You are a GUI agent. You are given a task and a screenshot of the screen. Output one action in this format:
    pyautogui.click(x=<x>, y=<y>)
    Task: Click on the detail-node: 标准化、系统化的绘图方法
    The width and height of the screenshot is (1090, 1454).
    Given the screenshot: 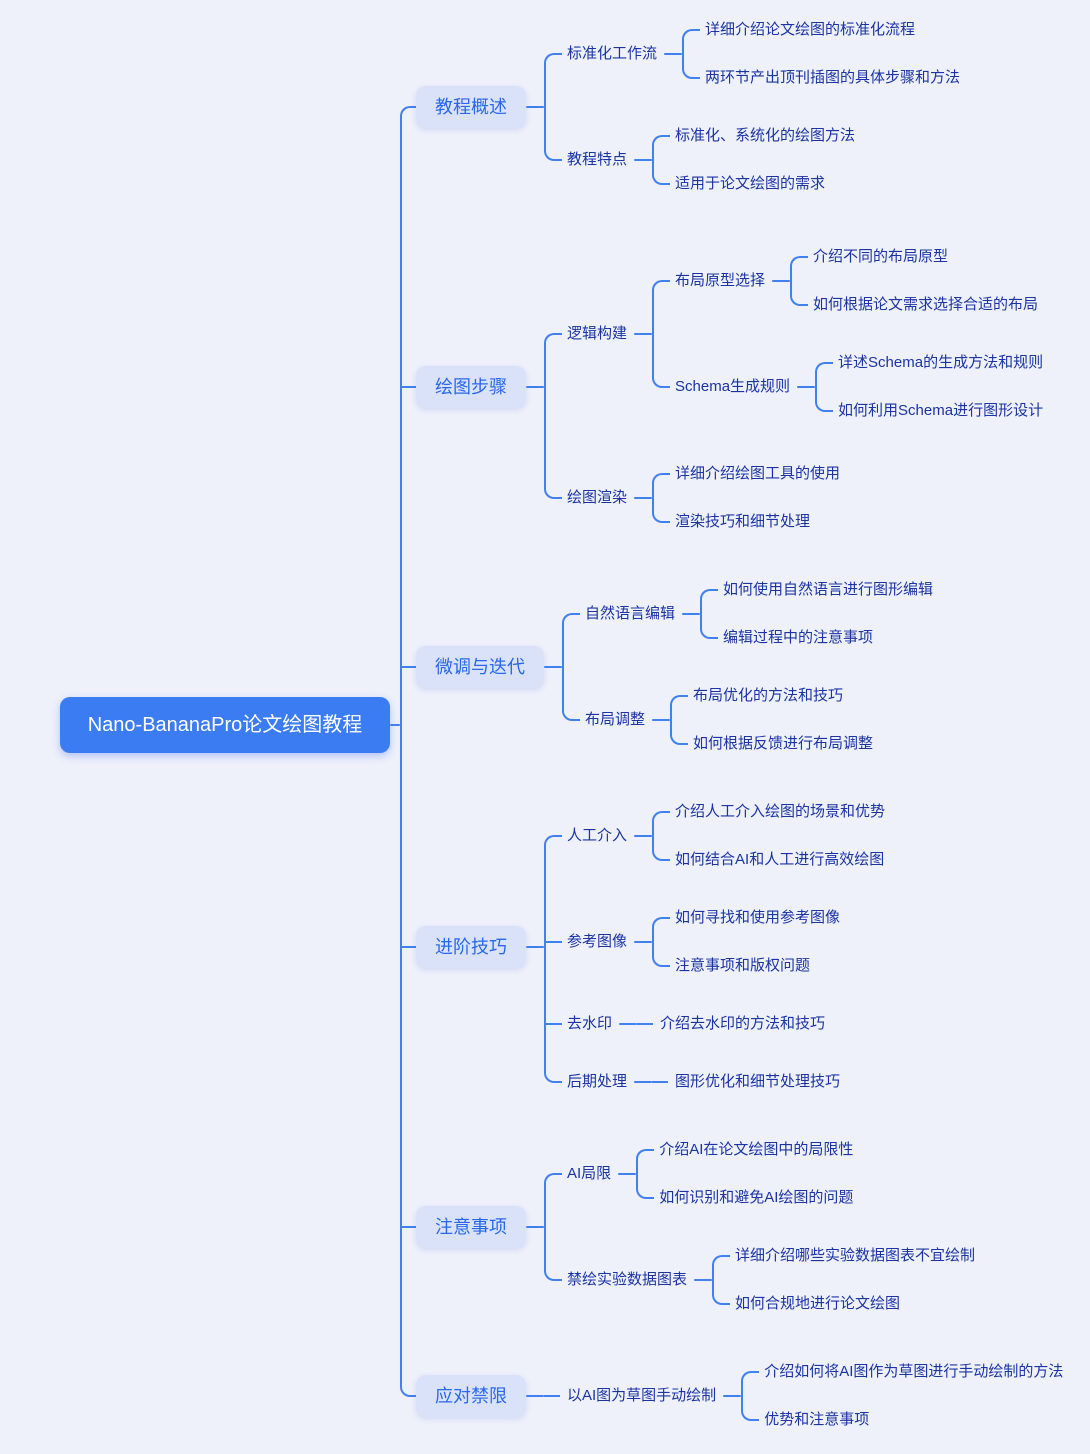 What is the action you would take?
    pyautogui.click(x=765, y=135)
    